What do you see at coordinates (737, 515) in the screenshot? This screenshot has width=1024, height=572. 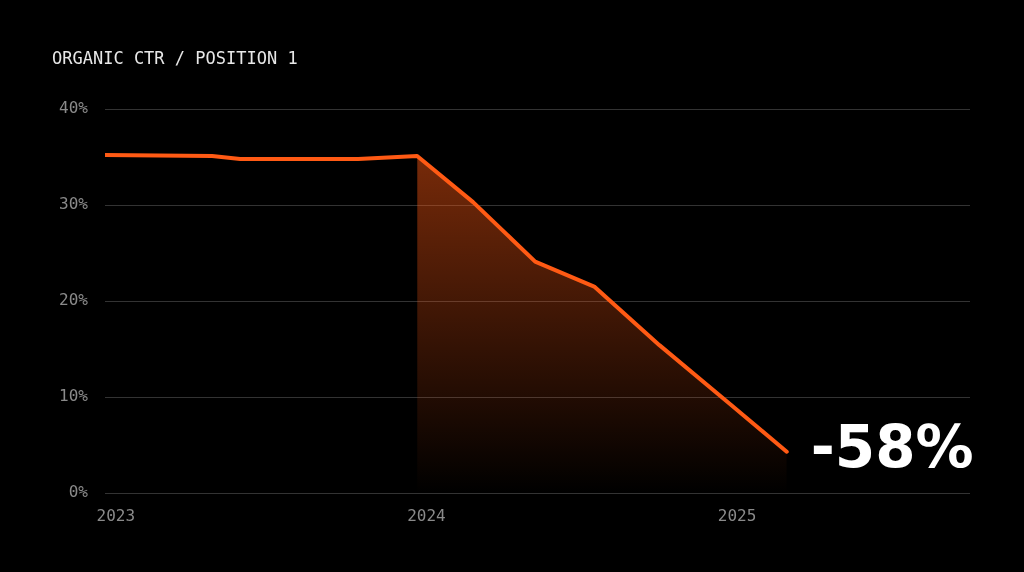 I see `x-tick-label: 2025` at bounding box center [737, 515].